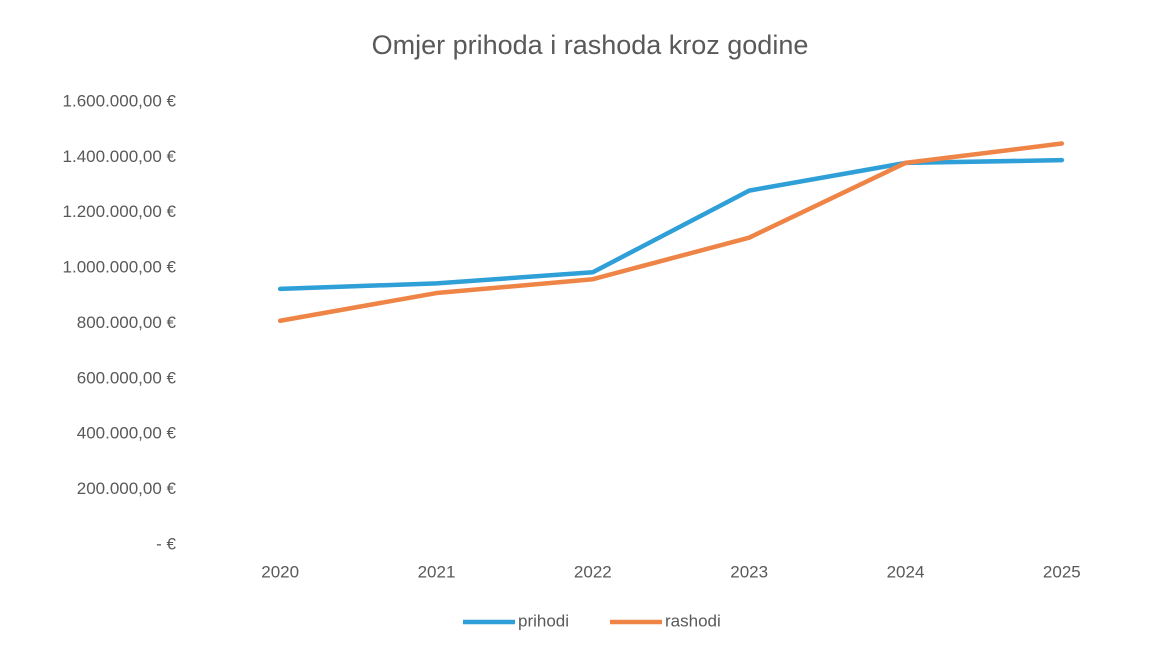 The image size is (1163, 654). I want to click on x-tick-label: 2024, so click(906, 571).